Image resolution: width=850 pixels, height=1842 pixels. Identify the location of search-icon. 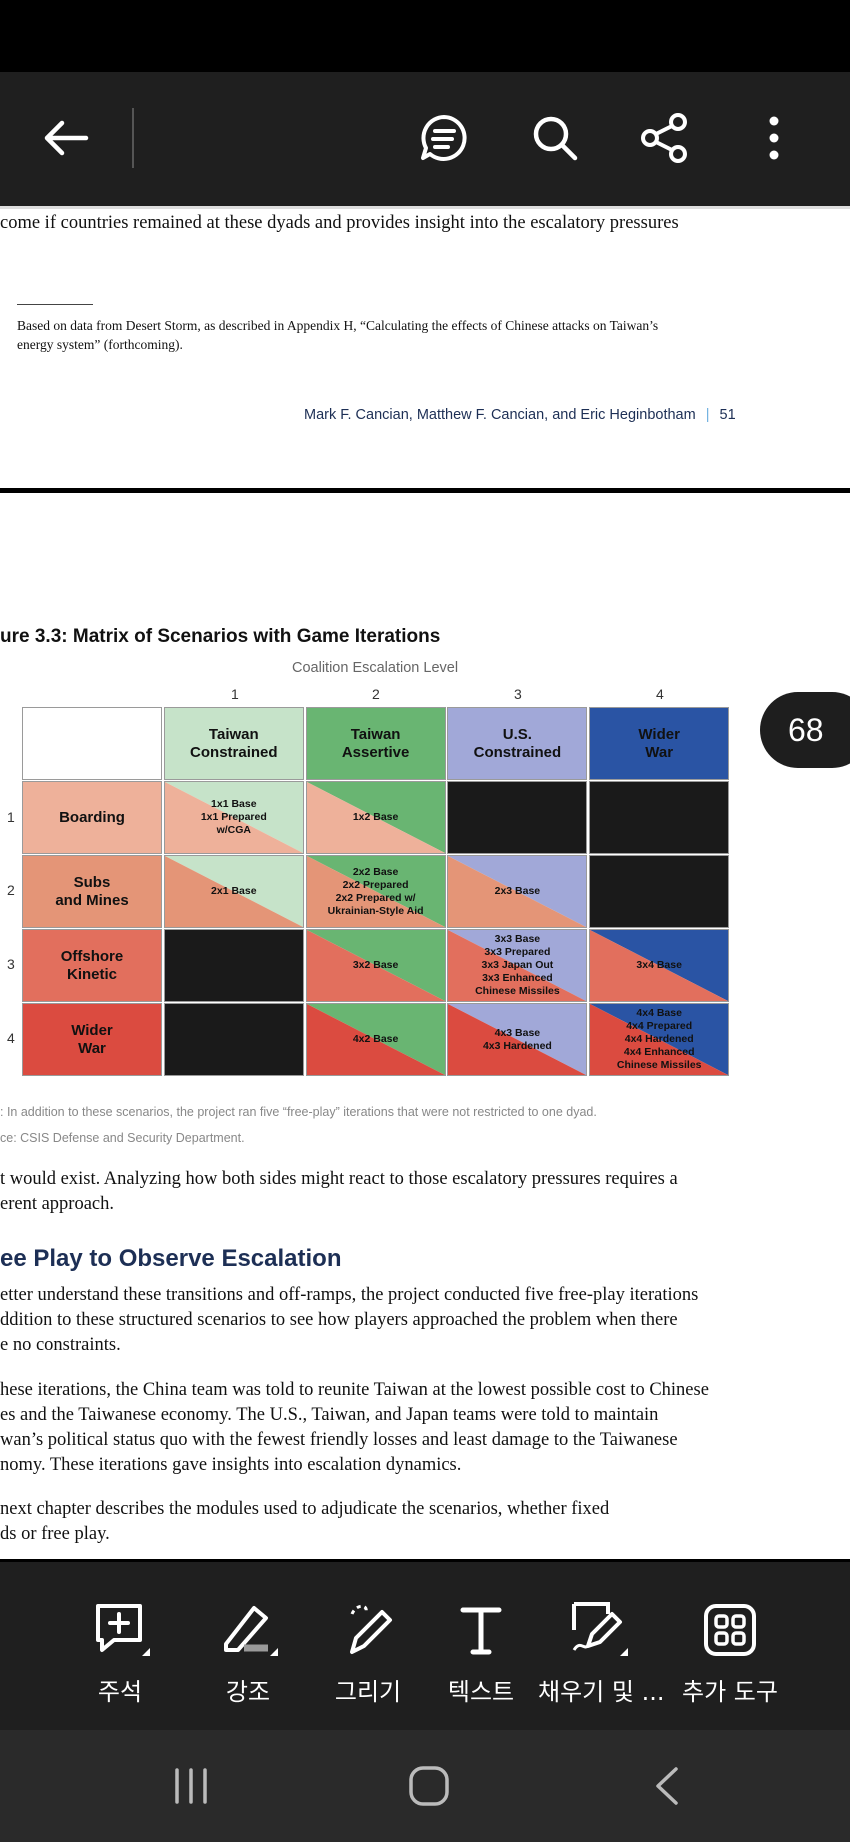
(555, 138).